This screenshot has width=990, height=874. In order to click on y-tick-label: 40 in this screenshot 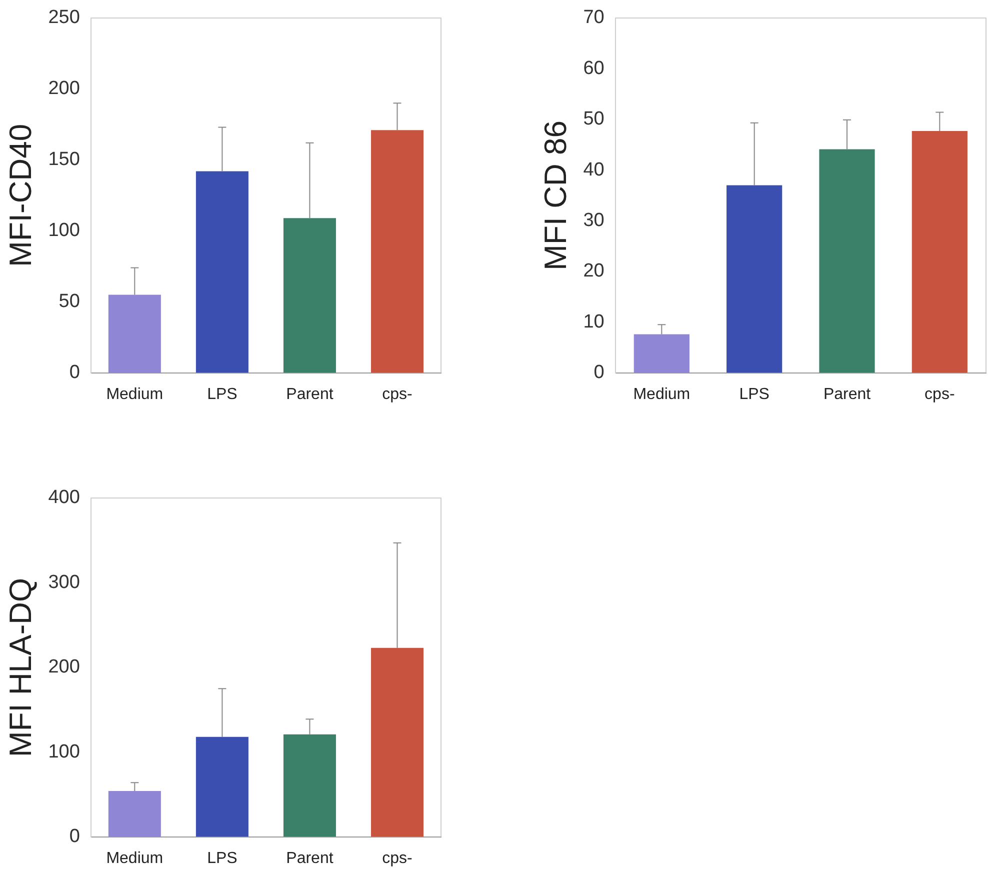, I will do `click(593, 169)`.